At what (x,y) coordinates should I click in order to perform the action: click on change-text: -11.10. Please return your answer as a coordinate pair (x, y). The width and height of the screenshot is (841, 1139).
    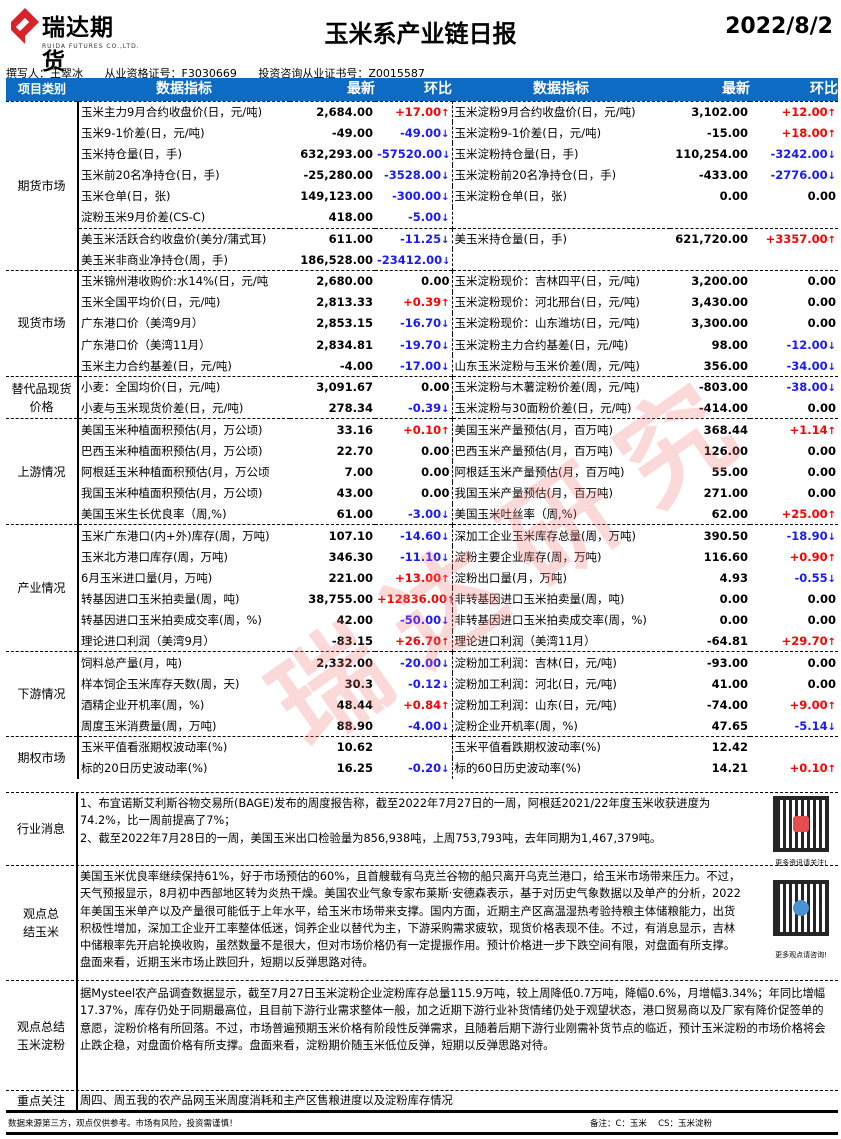
    Looking at the image, I should click on (420, 556).